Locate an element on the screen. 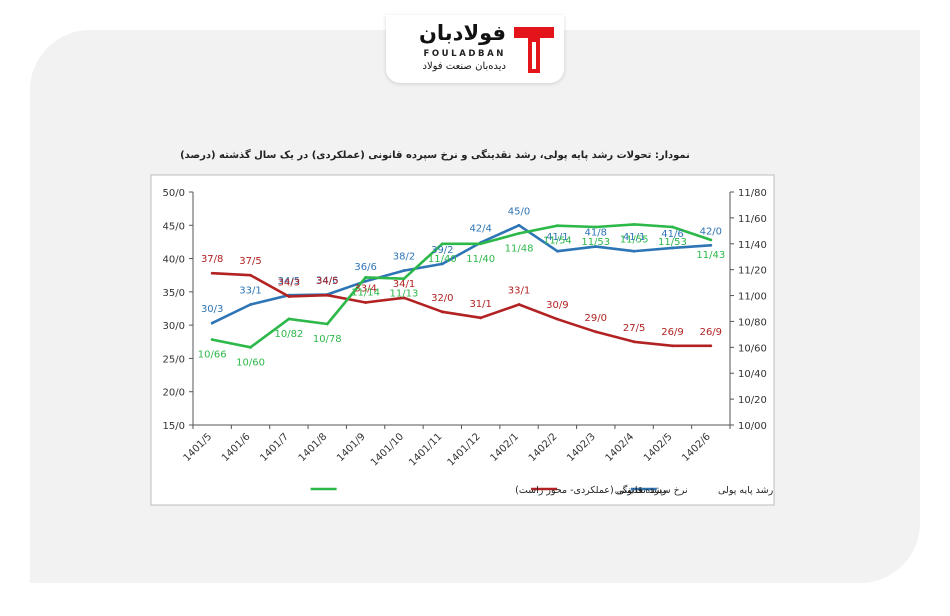 Image resolution: width=950 pixels, height=616 pixels. right-axis-tick-label: 11/80 is located at coordinates (752, 193).